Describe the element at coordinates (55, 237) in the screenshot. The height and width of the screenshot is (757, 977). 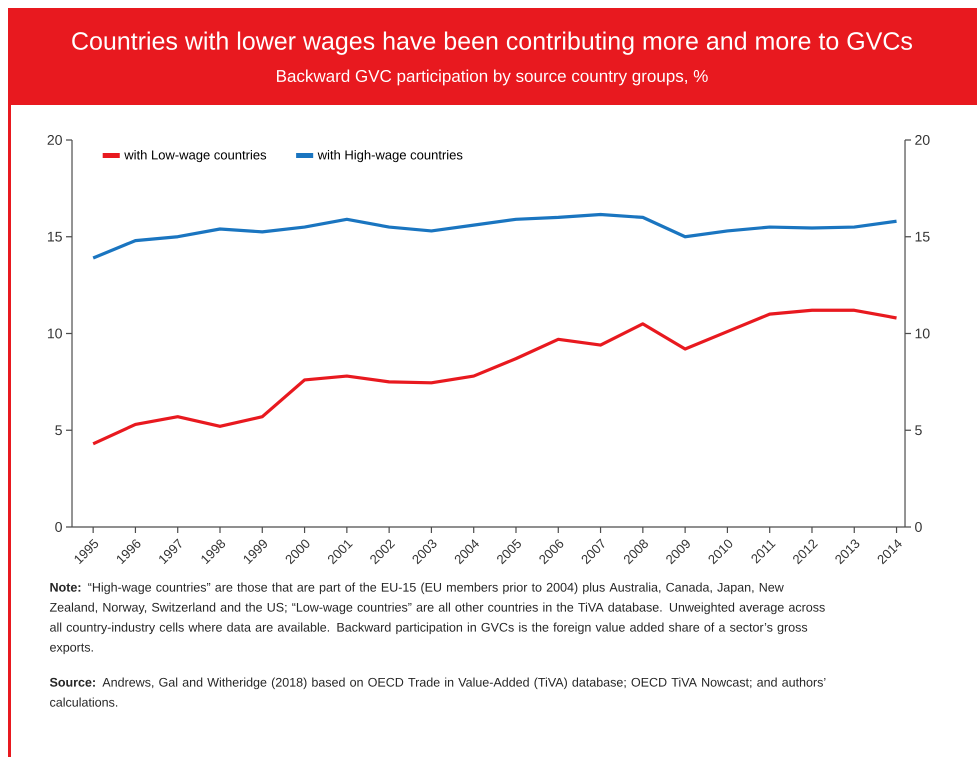
I see `y-tick-label: 15` at that location.